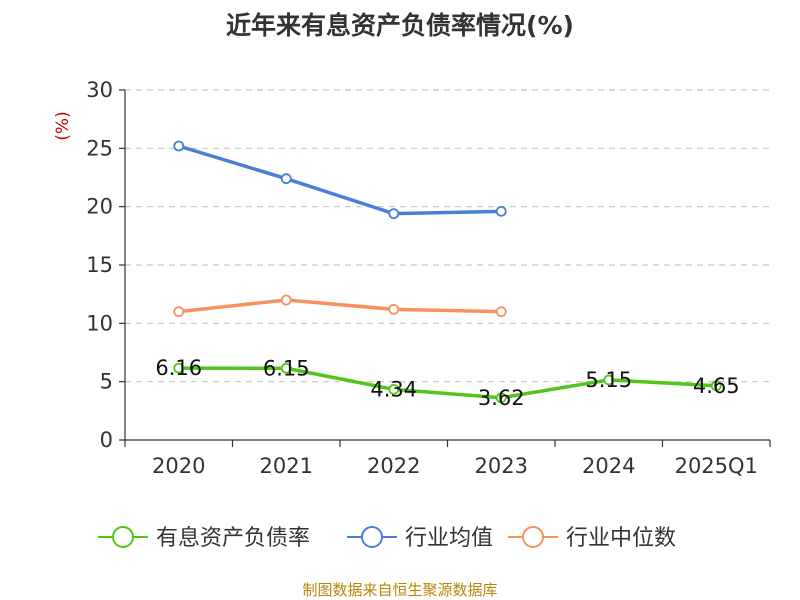  What do you see at coordinates (106, 382) in the screenshot?
I see `y-tick-label: 5` at bounding box center [106, 382].